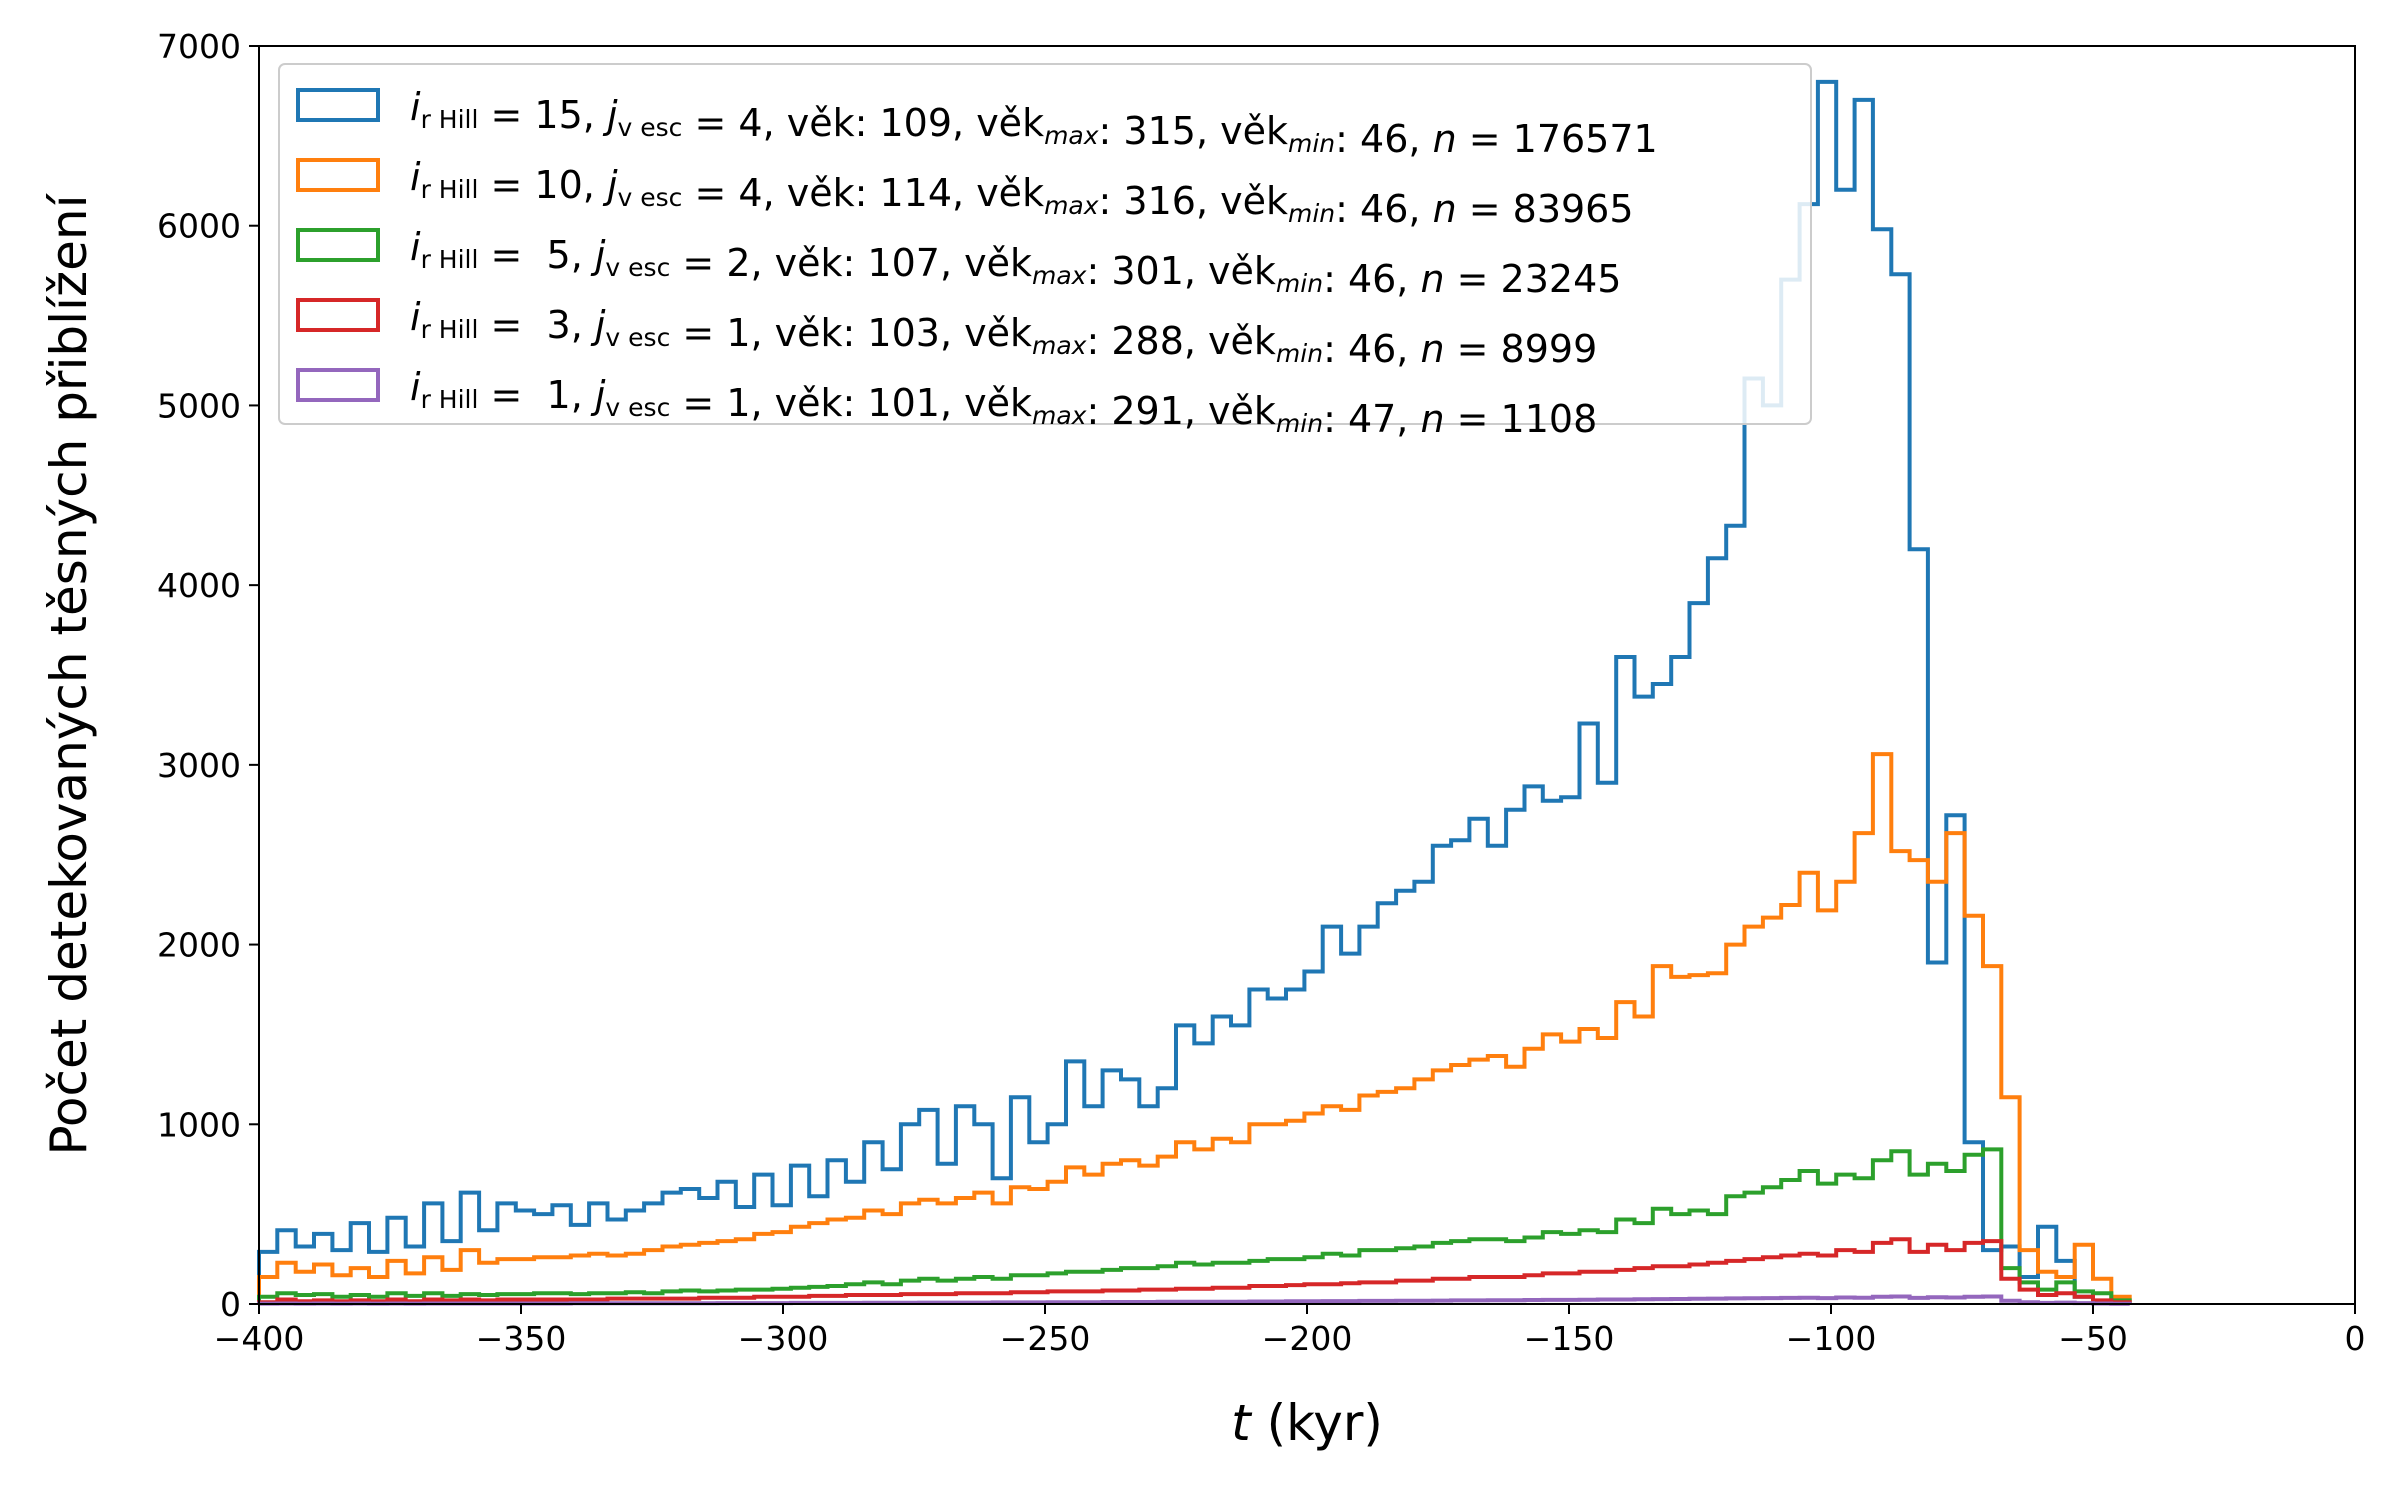  What do you see at coordinates (199, 1124) in the screenshot?
I see `y-tick-label: 1000` at bounding box center [199, 1124].